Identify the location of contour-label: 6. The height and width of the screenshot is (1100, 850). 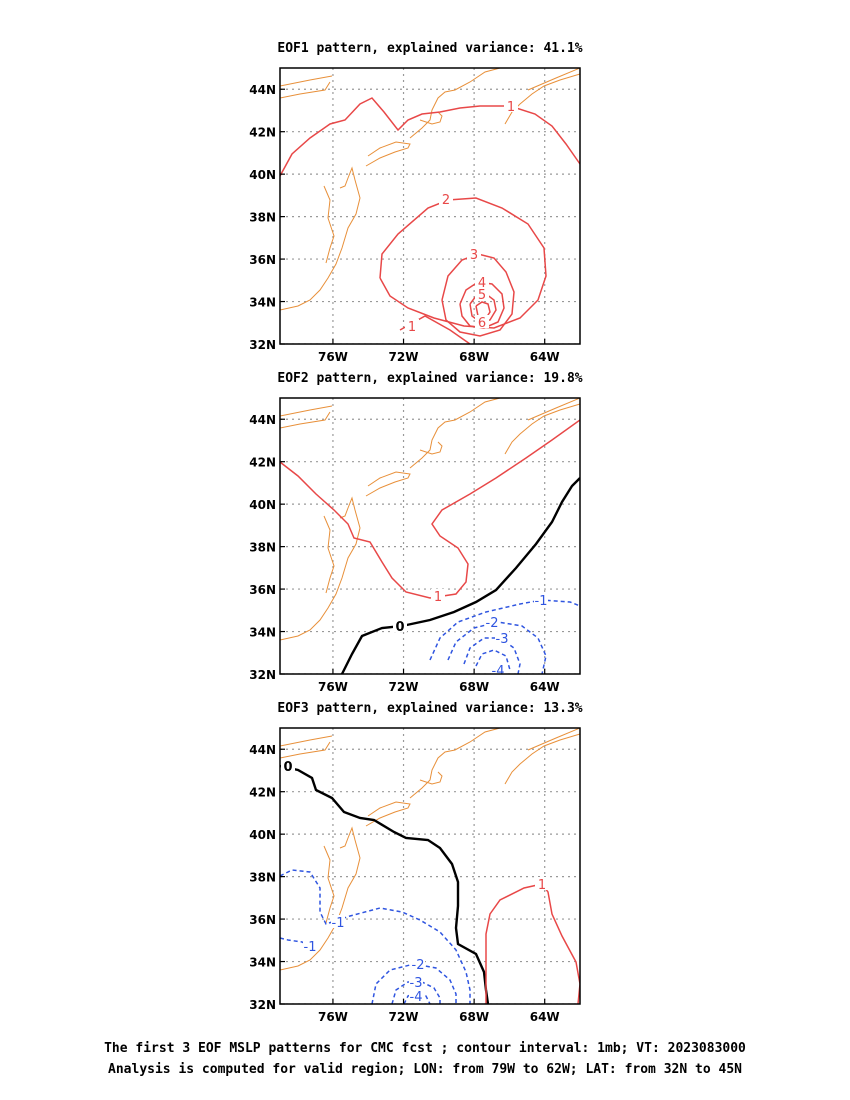
(482, 323).